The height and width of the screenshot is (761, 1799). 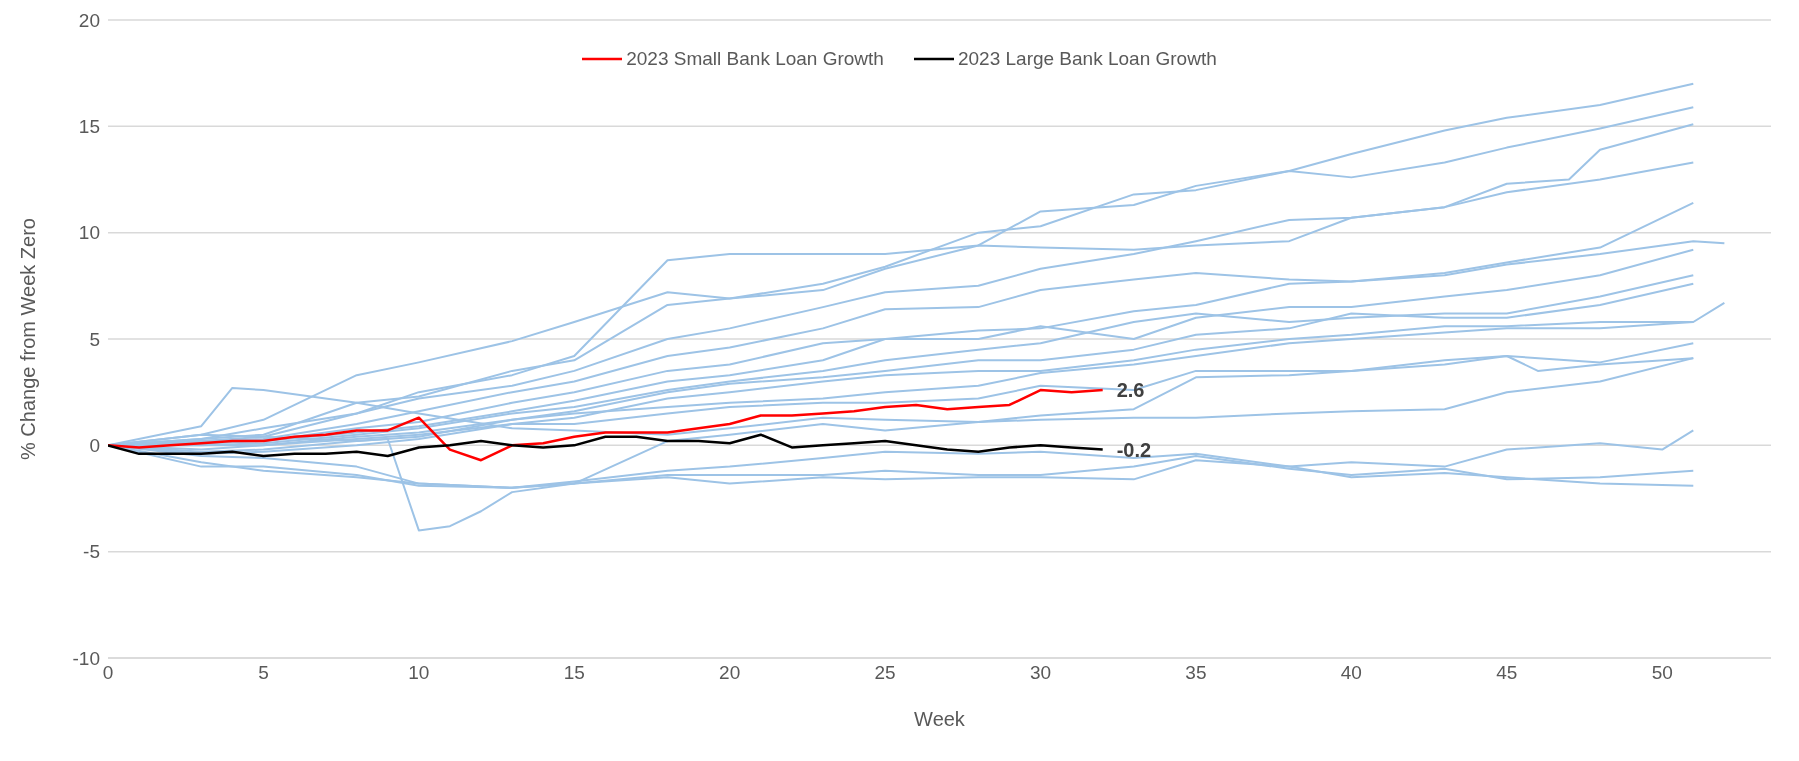 What do you see at coordinates (28, 339) in the screenshot?
I see `y-axis-title: % Change from Week Zero` at bounding box center [28, 339].